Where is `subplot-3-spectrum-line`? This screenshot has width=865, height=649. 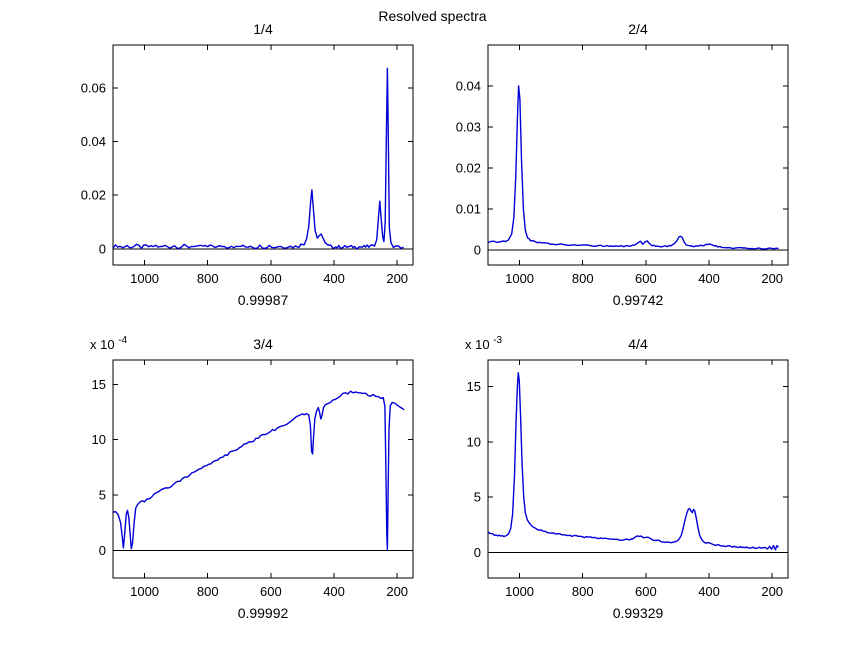
subplot-3-spectrum-line is located at coordinates (259, 470).